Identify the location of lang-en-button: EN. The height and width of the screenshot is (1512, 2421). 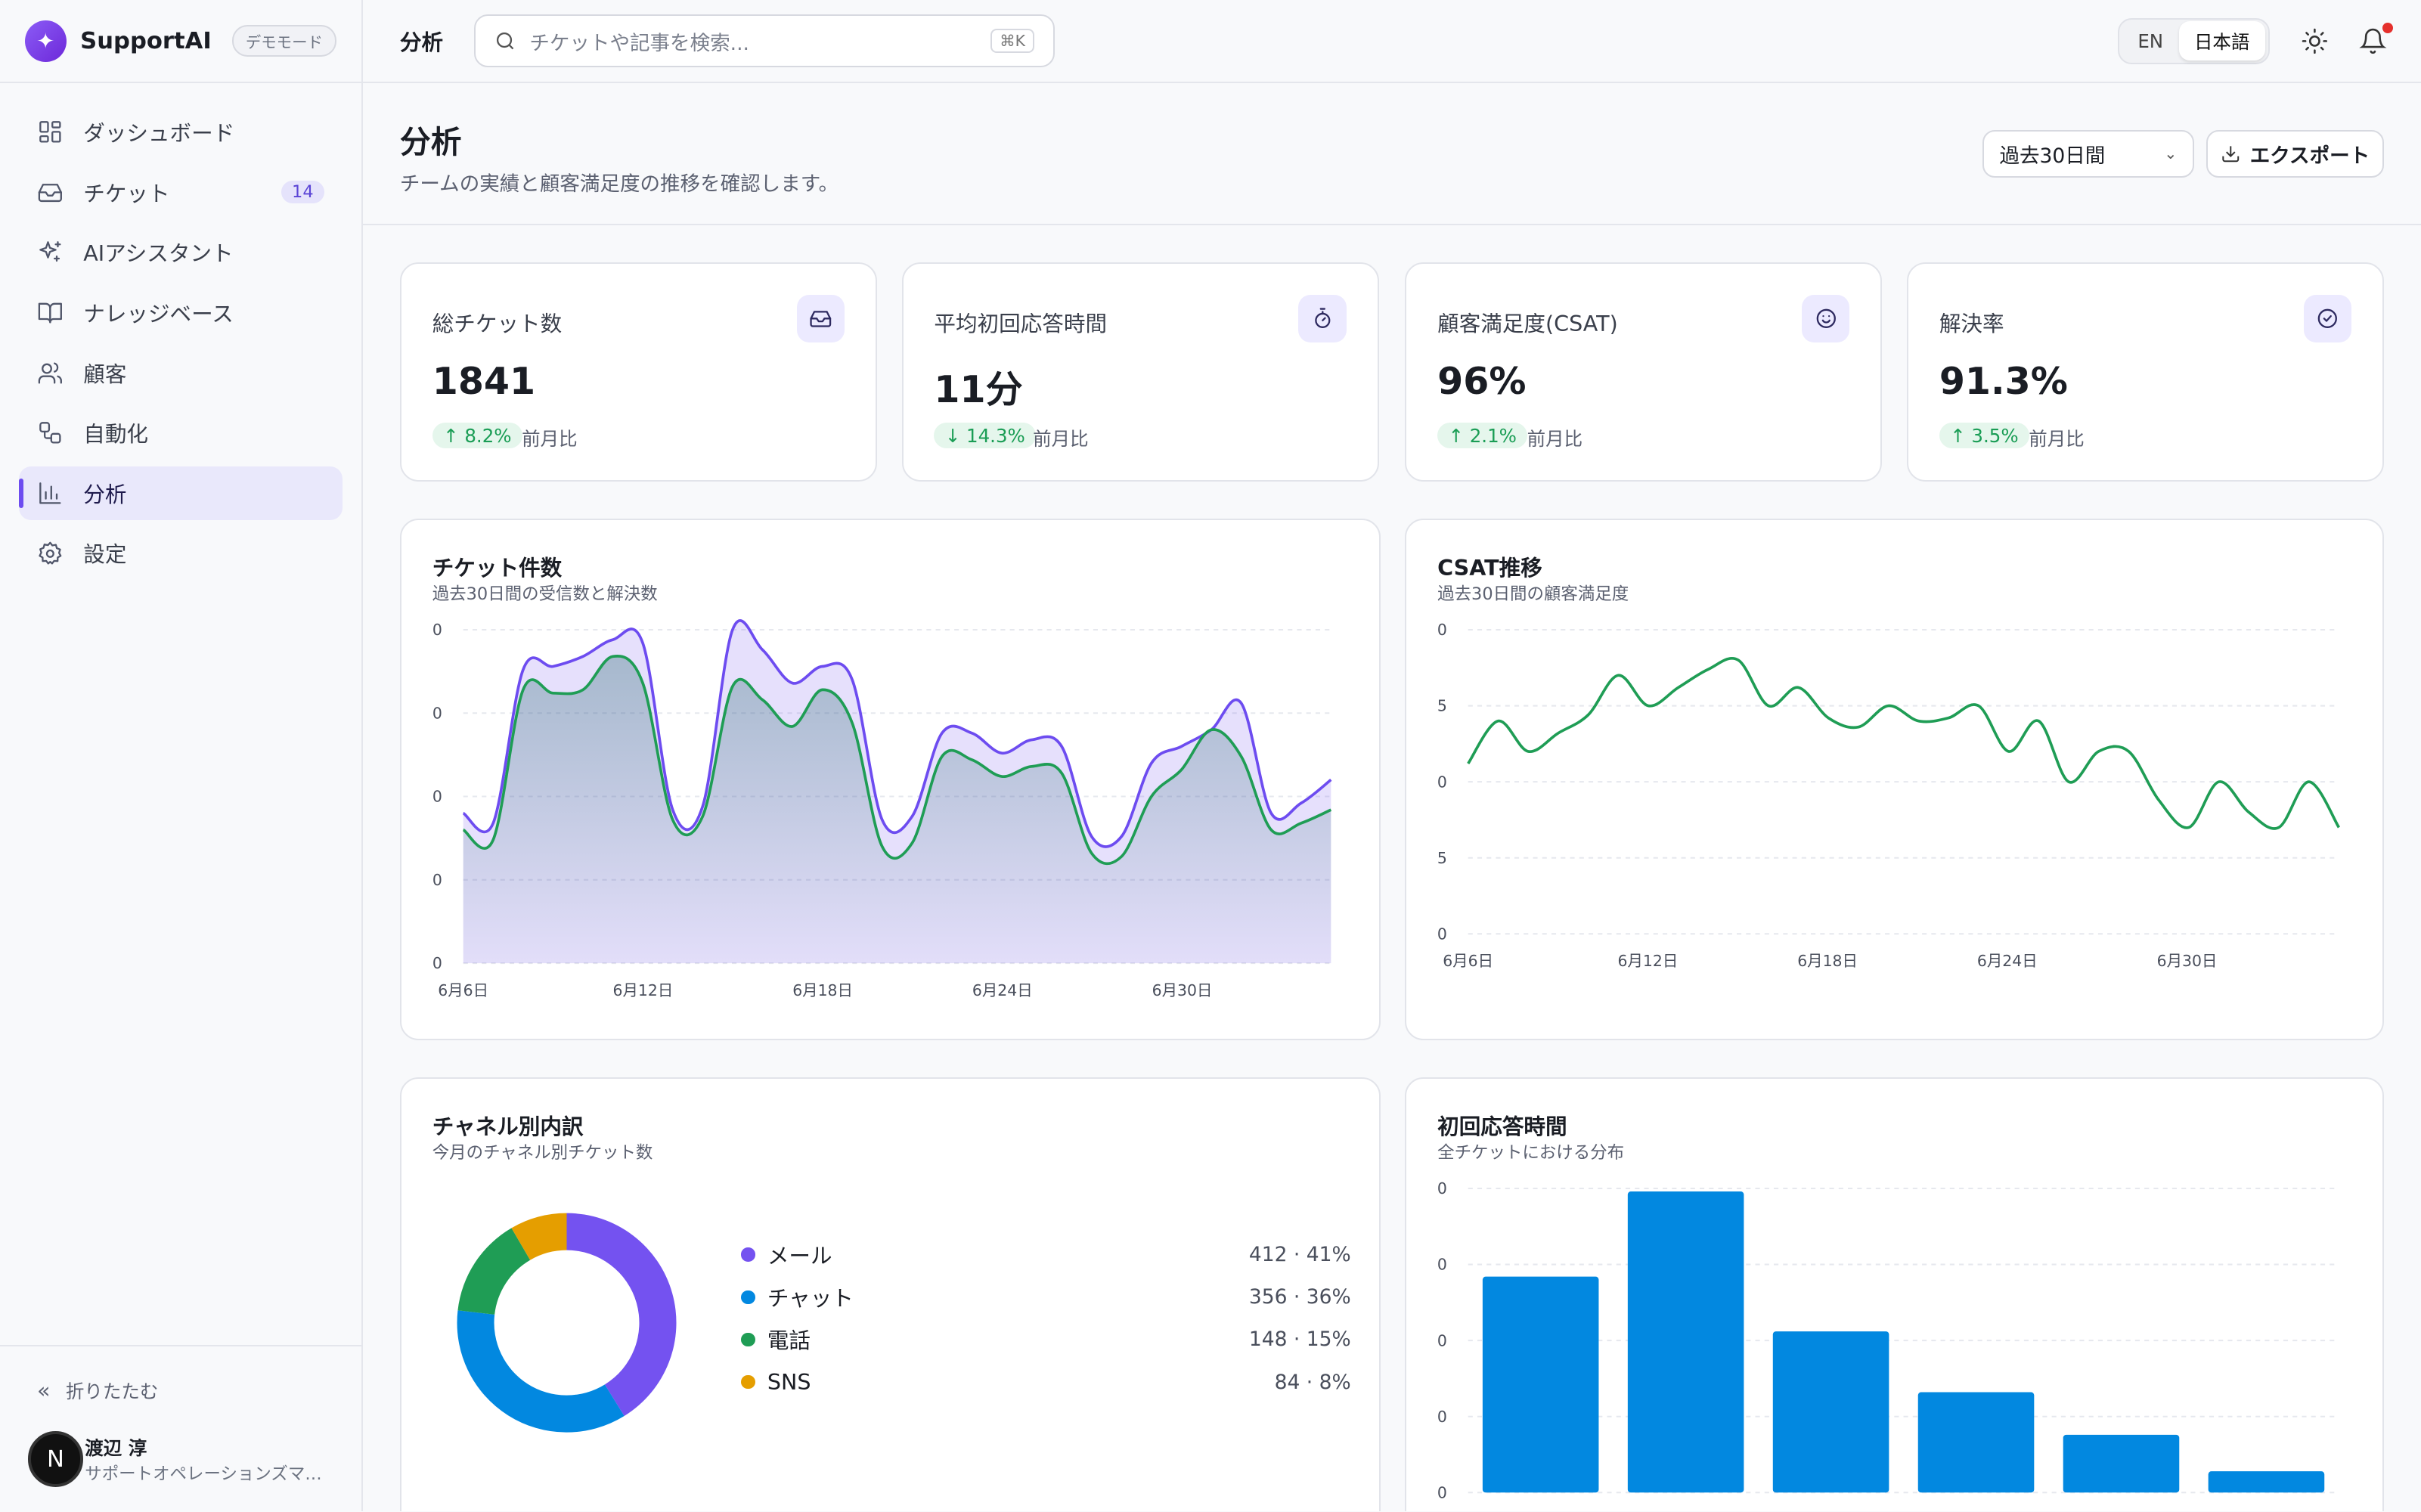
(2150, 40).